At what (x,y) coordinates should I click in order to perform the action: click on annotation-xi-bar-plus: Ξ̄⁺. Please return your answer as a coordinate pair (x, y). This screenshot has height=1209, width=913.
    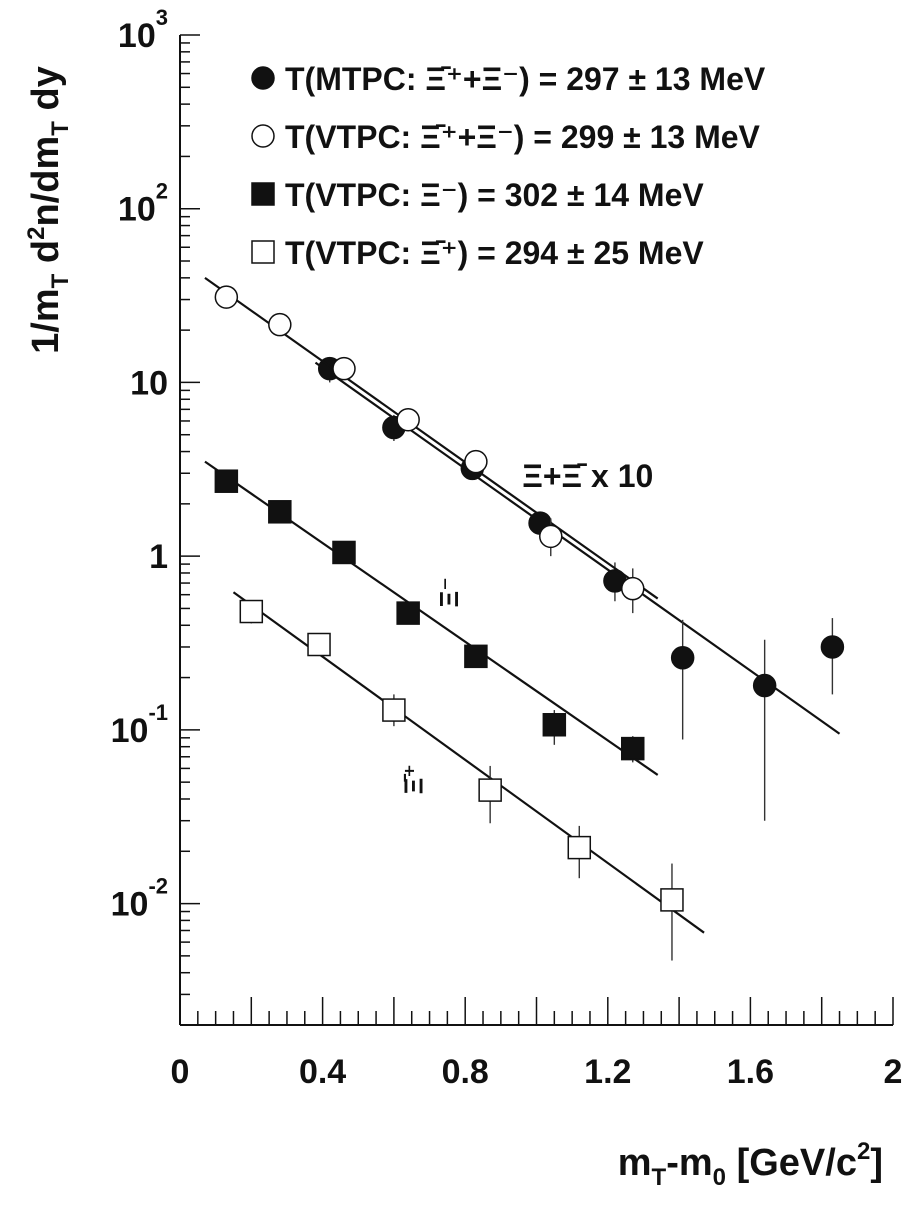
    Looking at the image, I should click on (413, 779).